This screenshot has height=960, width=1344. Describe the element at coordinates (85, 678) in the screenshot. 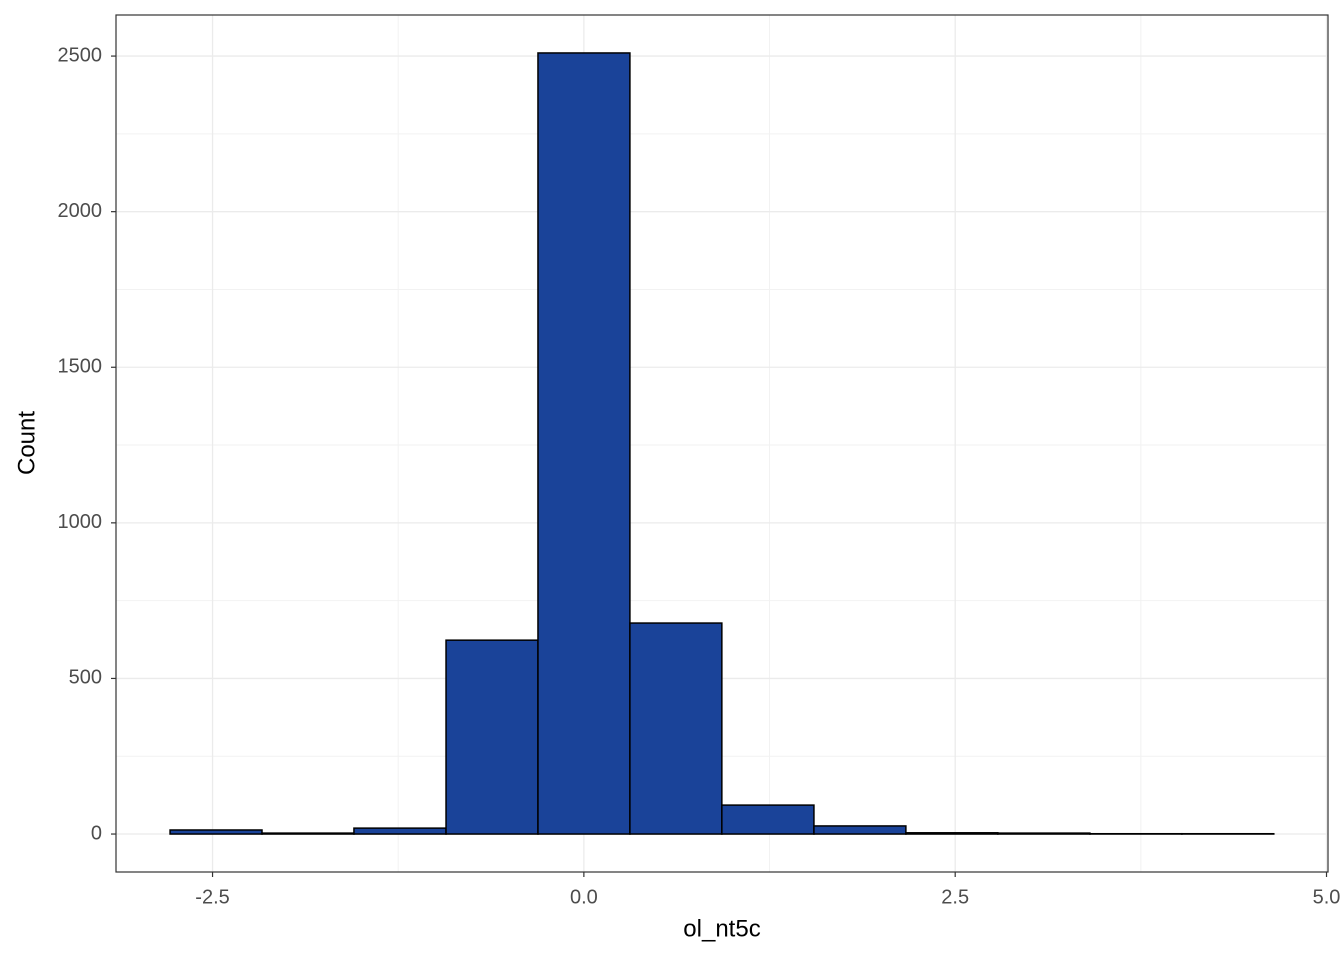

I see `y-tick-label: 500` at that location.